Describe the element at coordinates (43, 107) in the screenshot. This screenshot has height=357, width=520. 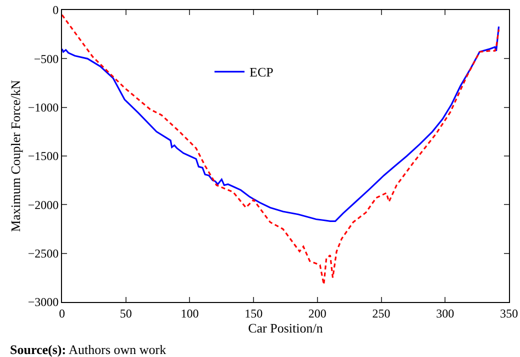
I see `y-tick-label: −1000` at that location.